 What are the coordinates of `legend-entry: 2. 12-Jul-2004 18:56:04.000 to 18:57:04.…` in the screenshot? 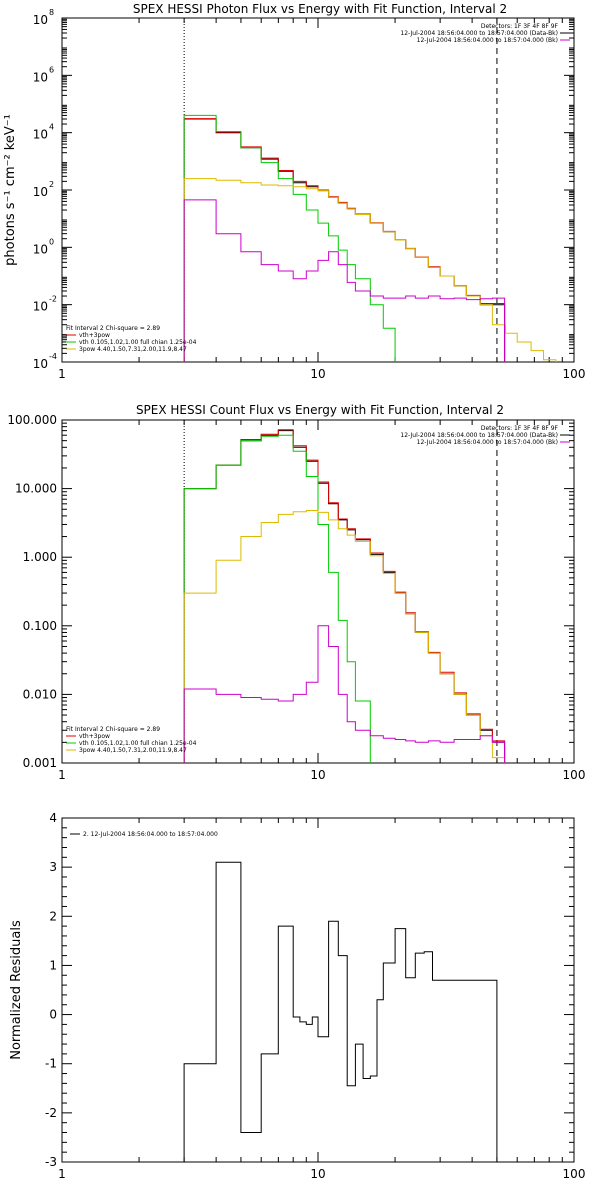 It's located at (150, 834).